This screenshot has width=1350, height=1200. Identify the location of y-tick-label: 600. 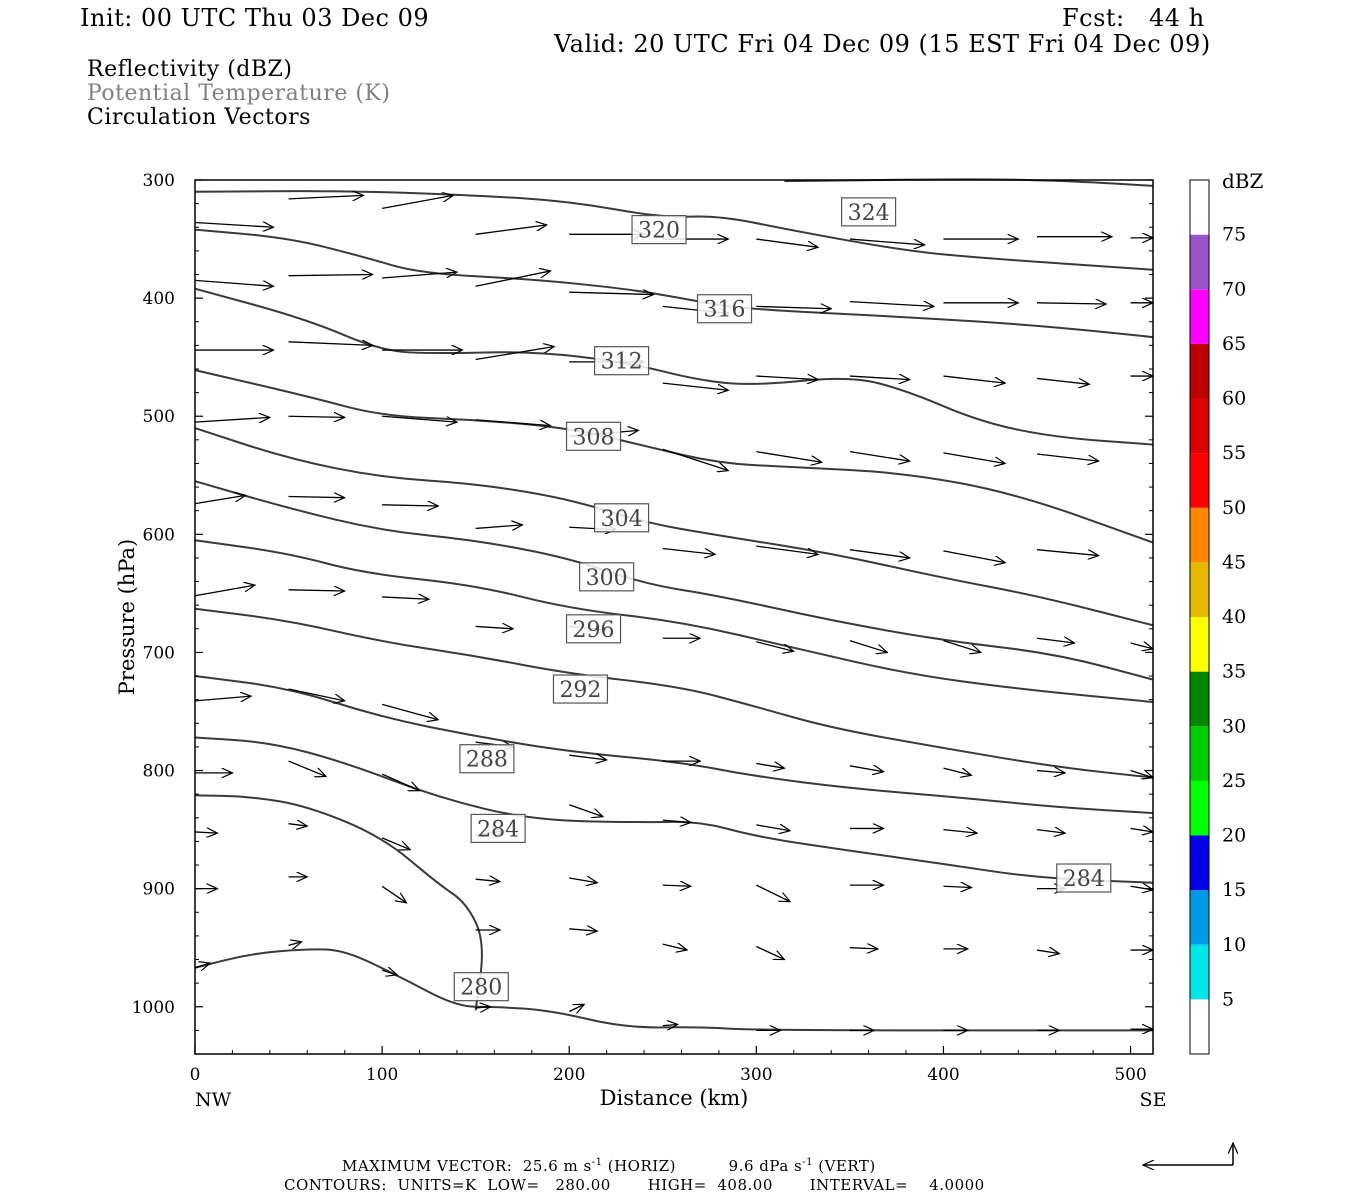
(159, 535).